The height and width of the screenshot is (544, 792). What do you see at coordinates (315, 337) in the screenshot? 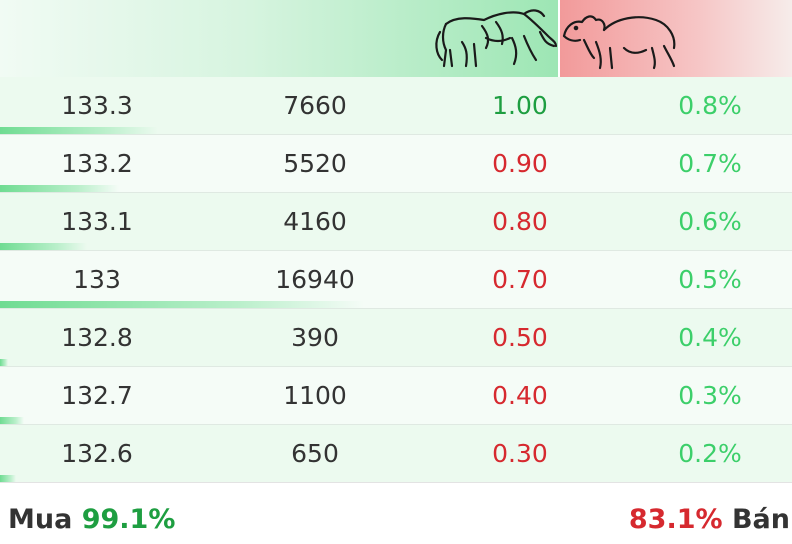
I see `volume-cell: 390` at bounding box center [315, 337].